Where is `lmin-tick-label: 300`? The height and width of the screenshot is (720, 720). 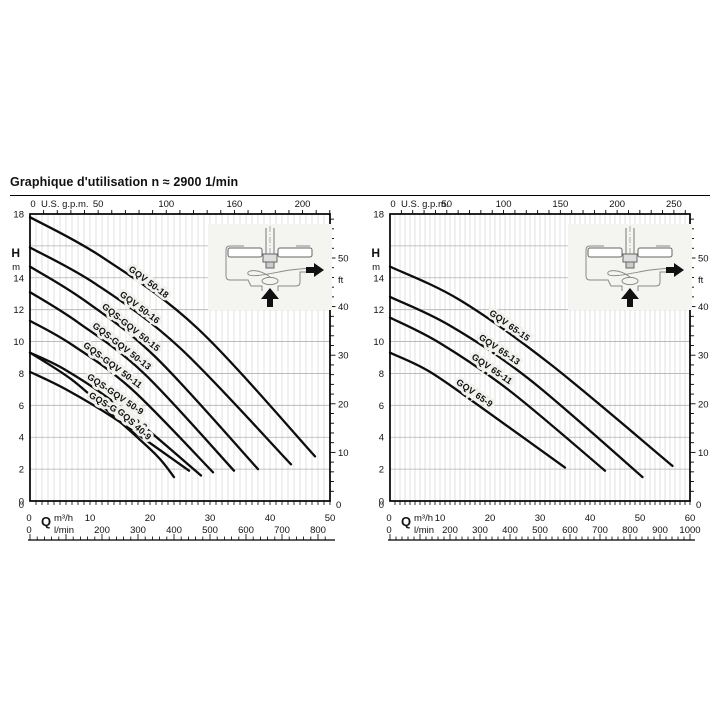
lmin-tick-label: 300 is located at coordinates (480, 530).